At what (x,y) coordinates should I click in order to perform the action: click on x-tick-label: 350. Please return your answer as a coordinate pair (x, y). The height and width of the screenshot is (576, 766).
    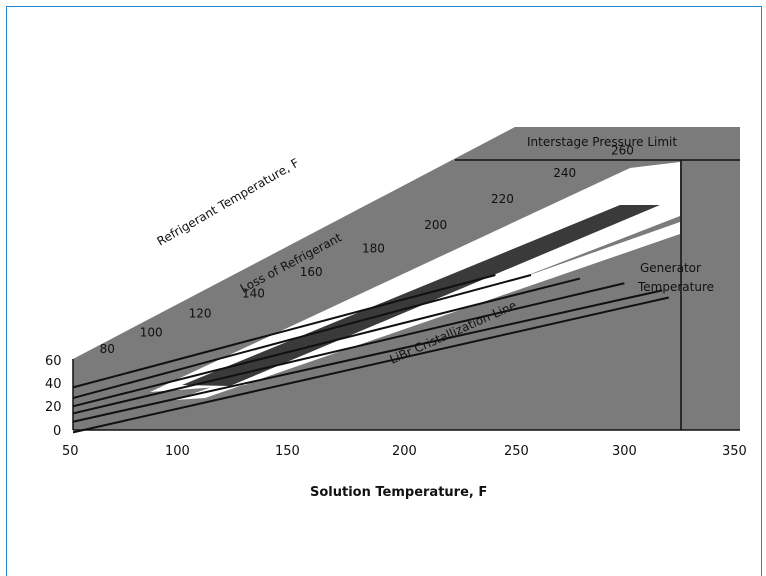
    Looking at the image, I should click on (734, 451).